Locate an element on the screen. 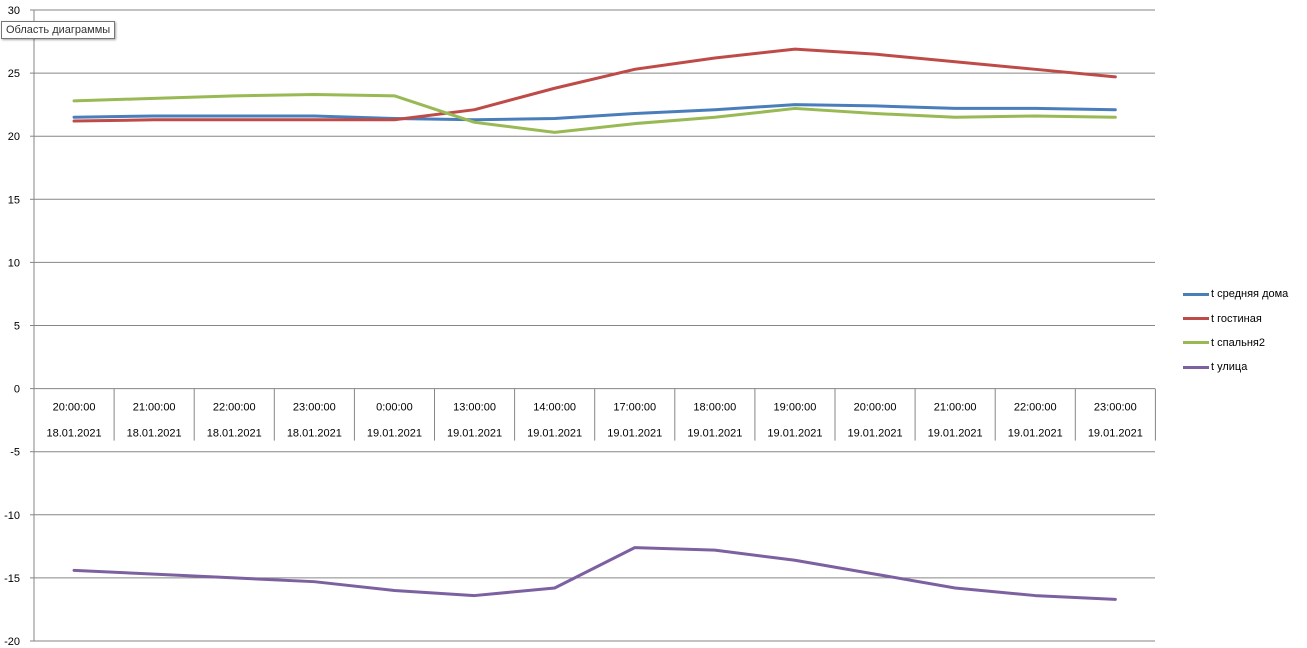 Image resolution: width=1307 pixels, height=648 pixels. legend-item: t гостиная is located at coordinates (1235, 318).